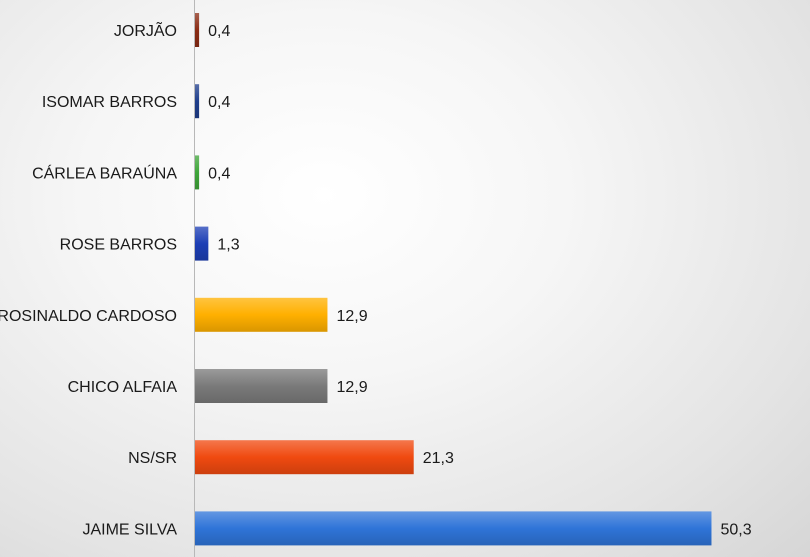  What do you see at coordinates (145, 30) in the screenshot?
I see `category-label: JORJÃO` at bounding box center [145, 30].